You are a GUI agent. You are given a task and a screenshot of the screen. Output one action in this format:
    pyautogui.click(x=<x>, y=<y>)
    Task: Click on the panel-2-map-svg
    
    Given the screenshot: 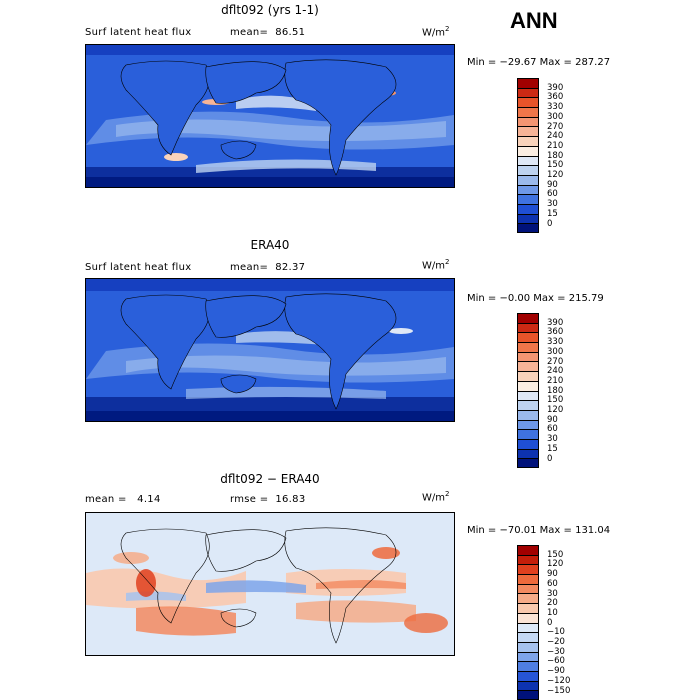 What is the action you would take?
    pyautogui.click(x=270, y=350)
    